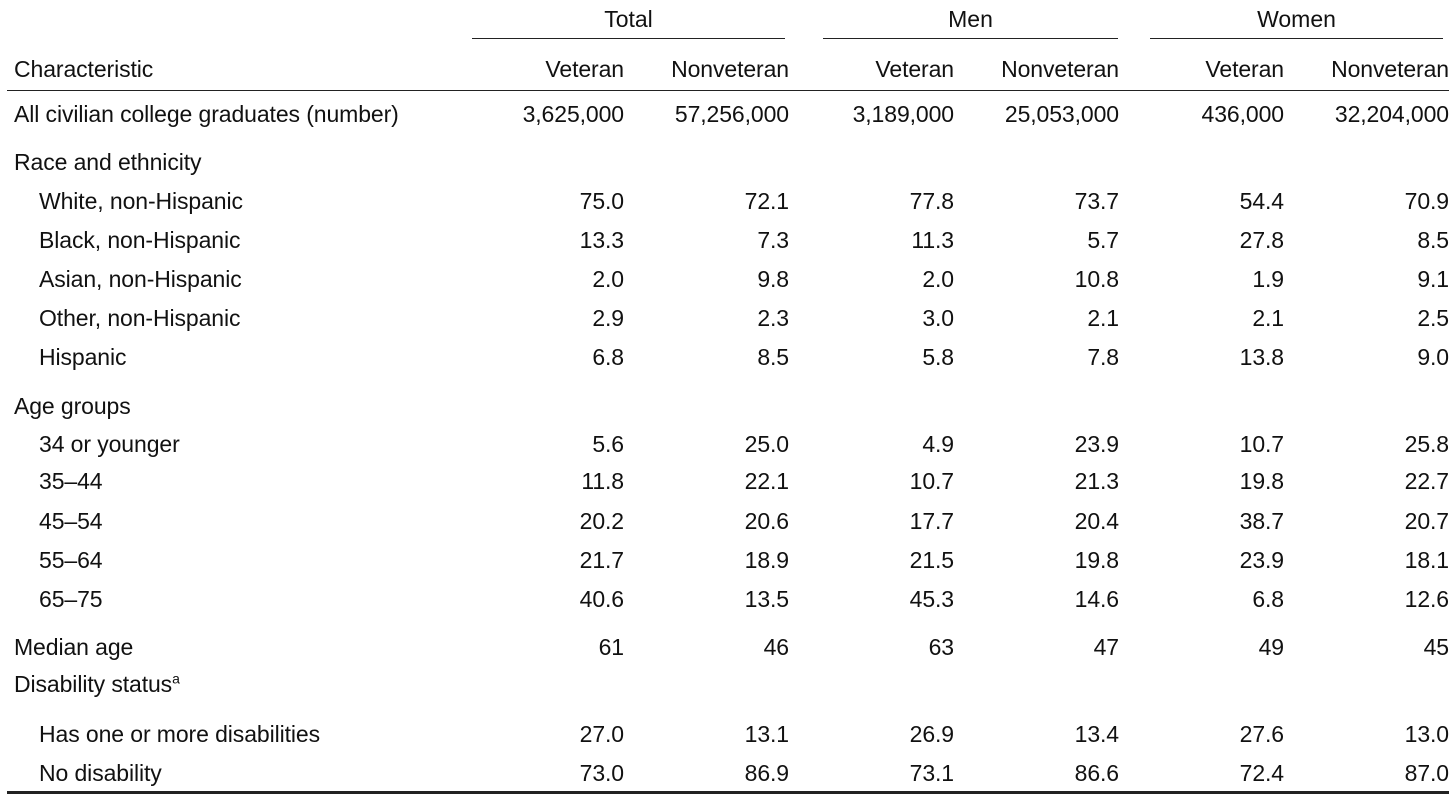 The image size is (1456, 802). Describe the element at coordinates (1096, 773) in the screenshot. I see `table-cell: 86.6` at that location.